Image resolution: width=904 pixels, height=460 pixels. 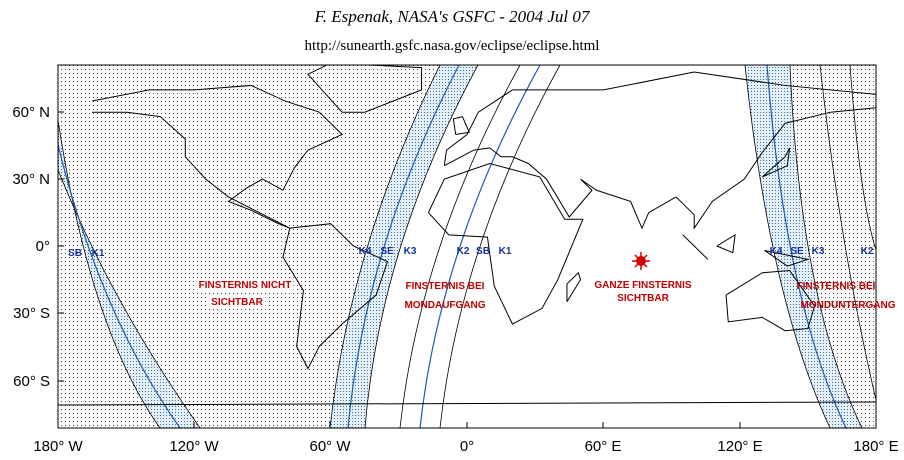 I want to click on lon-label: 180° E, so click(x=875, y=446).